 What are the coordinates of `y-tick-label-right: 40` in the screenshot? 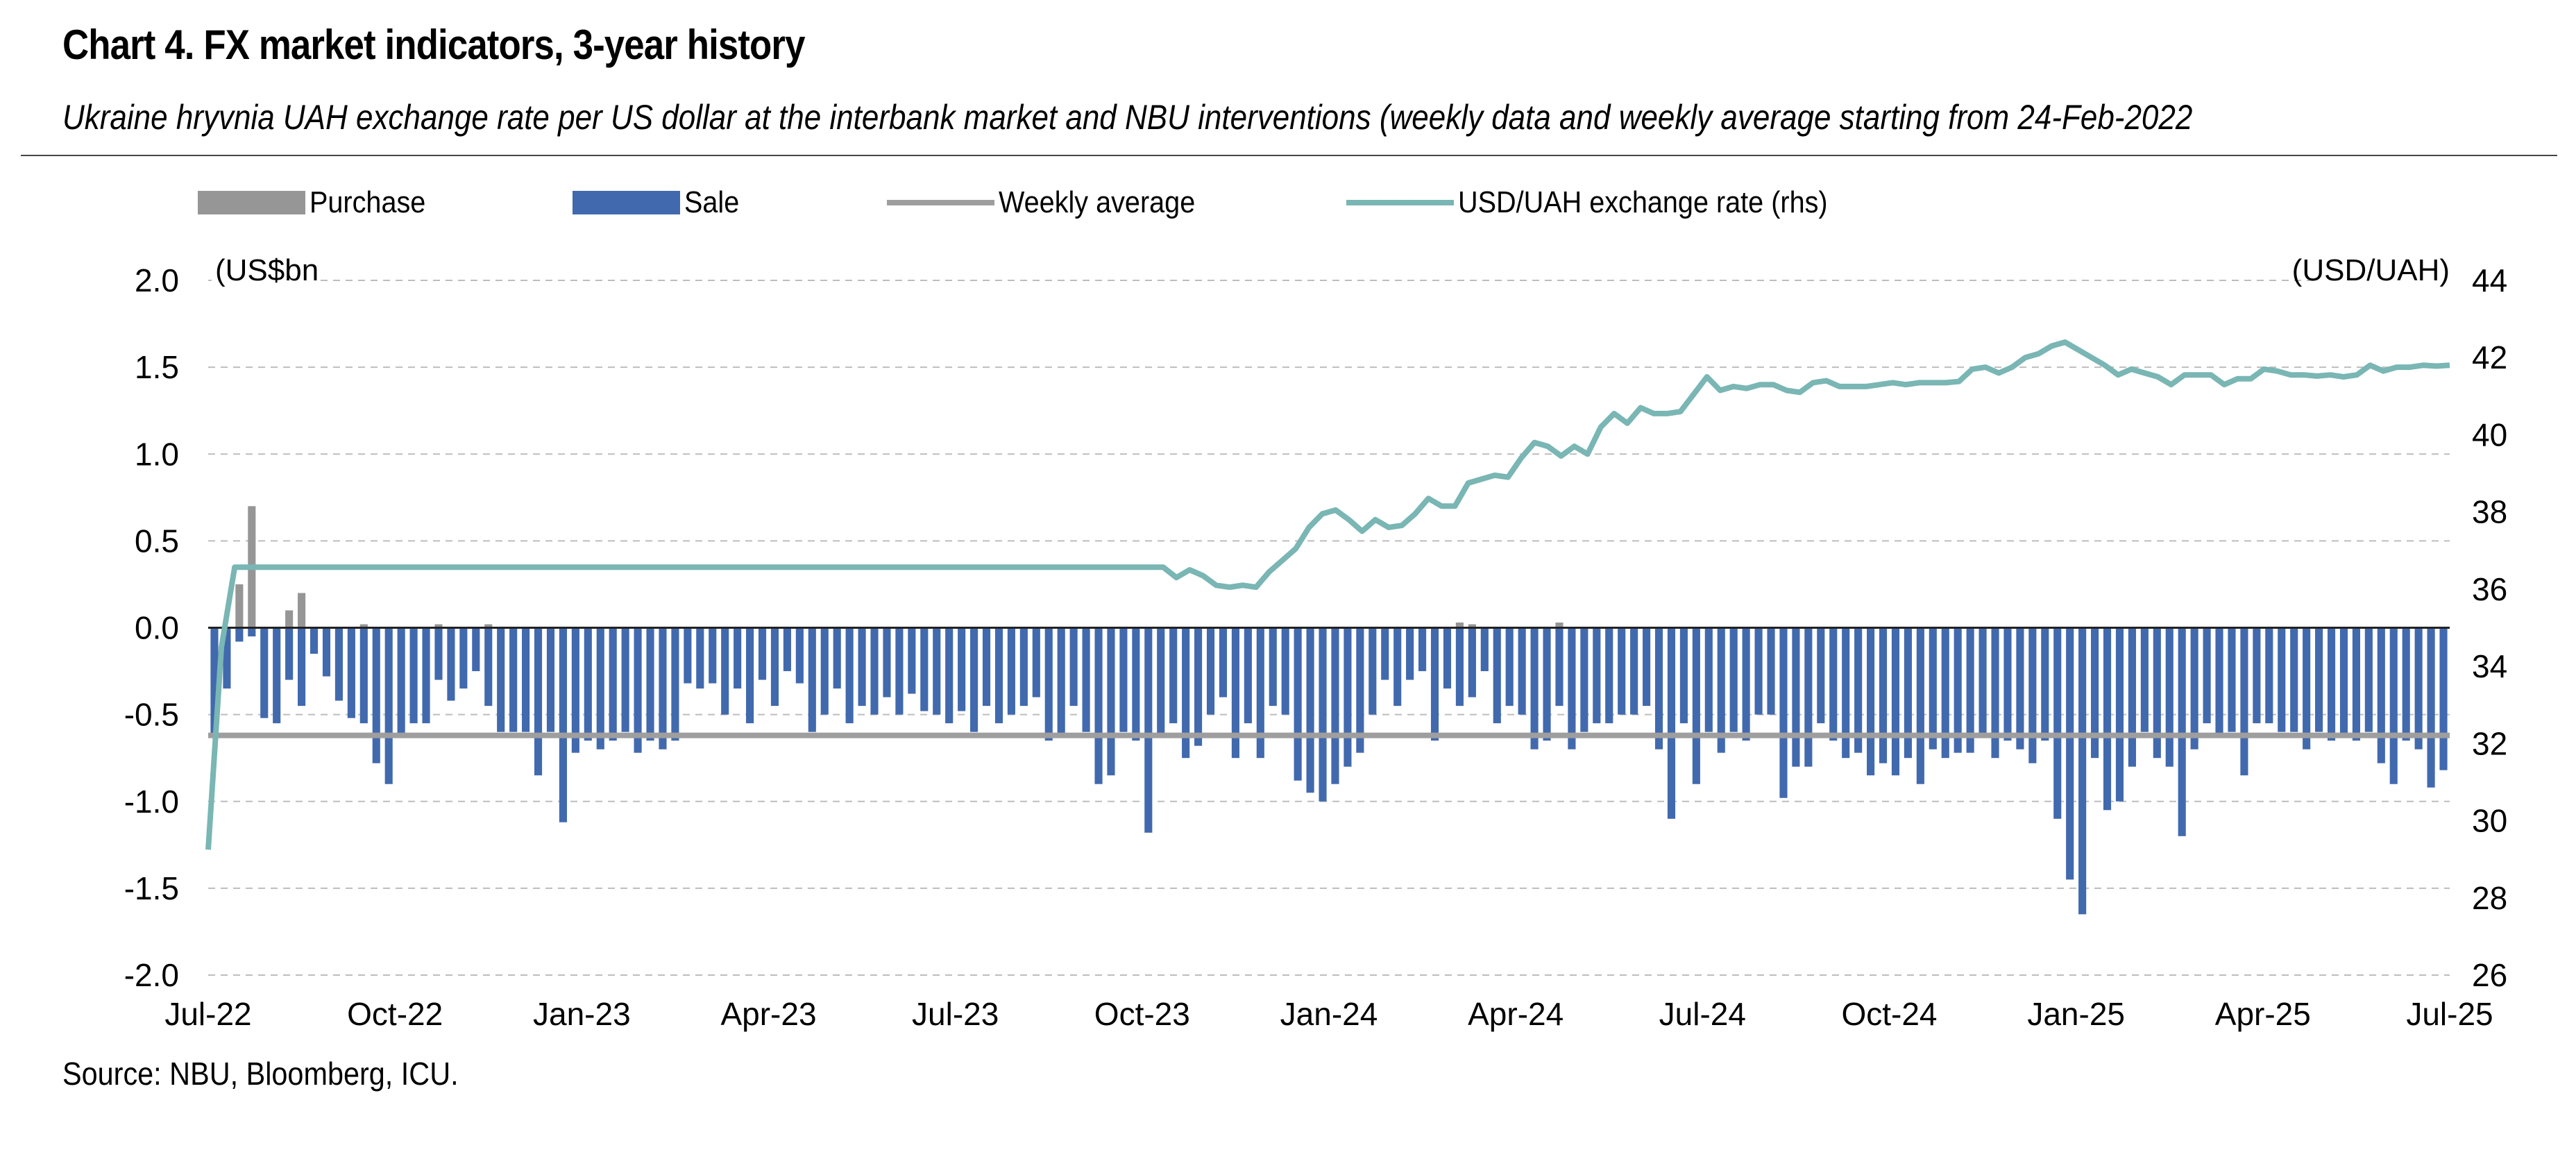 It's located at (2489, 434).